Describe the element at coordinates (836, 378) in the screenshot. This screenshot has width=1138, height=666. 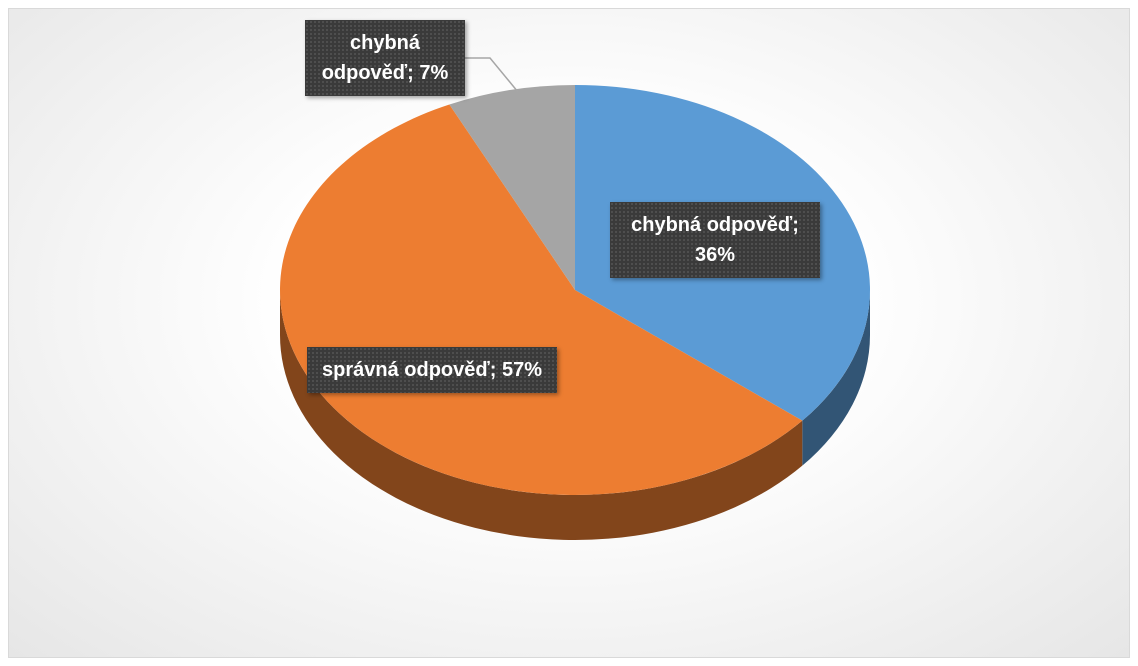
I see `slice-side` at that location.